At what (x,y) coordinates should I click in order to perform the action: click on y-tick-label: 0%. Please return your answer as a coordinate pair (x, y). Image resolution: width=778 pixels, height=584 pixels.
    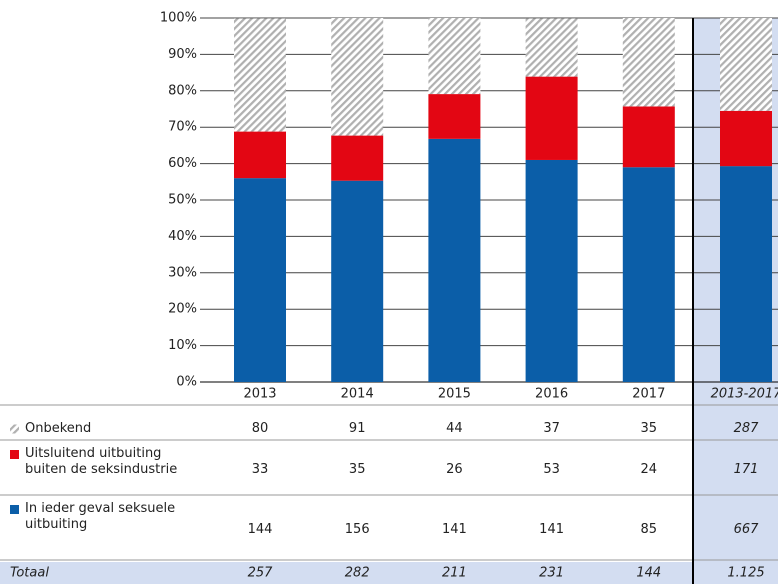
    Looking at the image, I should click on (186, 382).